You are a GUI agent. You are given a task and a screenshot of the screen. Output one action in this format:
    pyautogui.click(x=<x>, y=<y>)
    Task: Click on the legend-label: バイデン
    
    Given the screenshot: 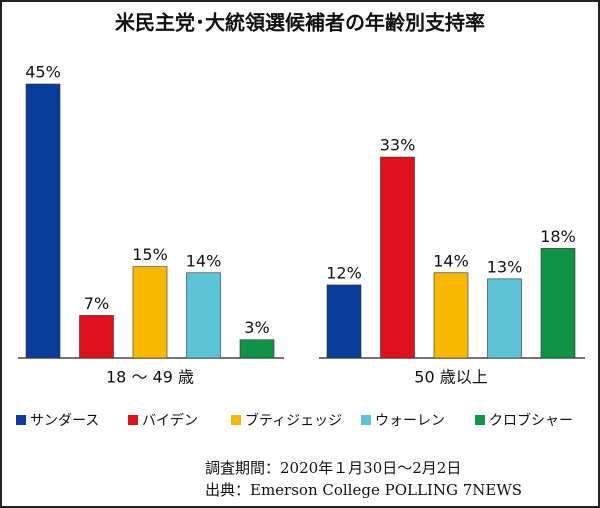 What is the action you would take?
    pyautogui.click(x=170, y=420)
    